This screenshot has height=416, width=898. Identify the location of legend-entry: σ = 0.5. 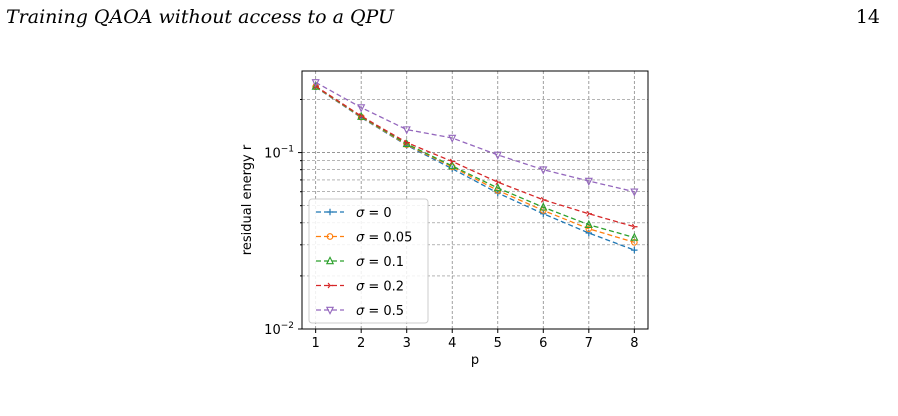
(360, 311).